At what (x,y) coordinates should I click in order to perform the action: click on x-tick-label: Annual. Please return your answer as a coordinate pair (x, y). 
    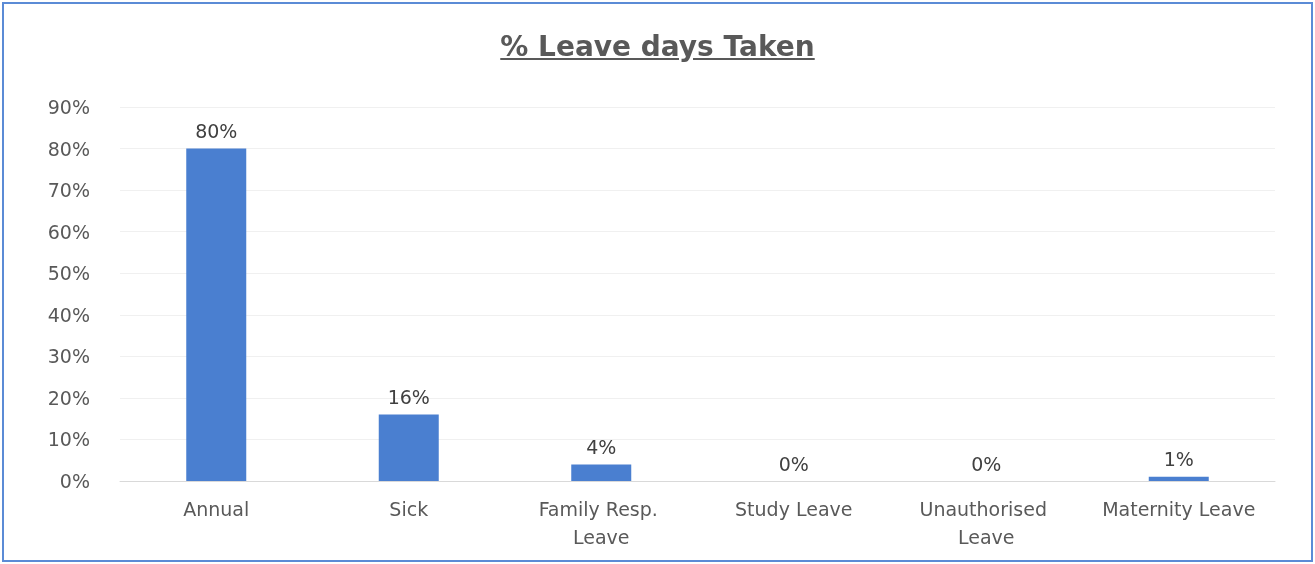
    Looking at the image, I should click on (216, 509).